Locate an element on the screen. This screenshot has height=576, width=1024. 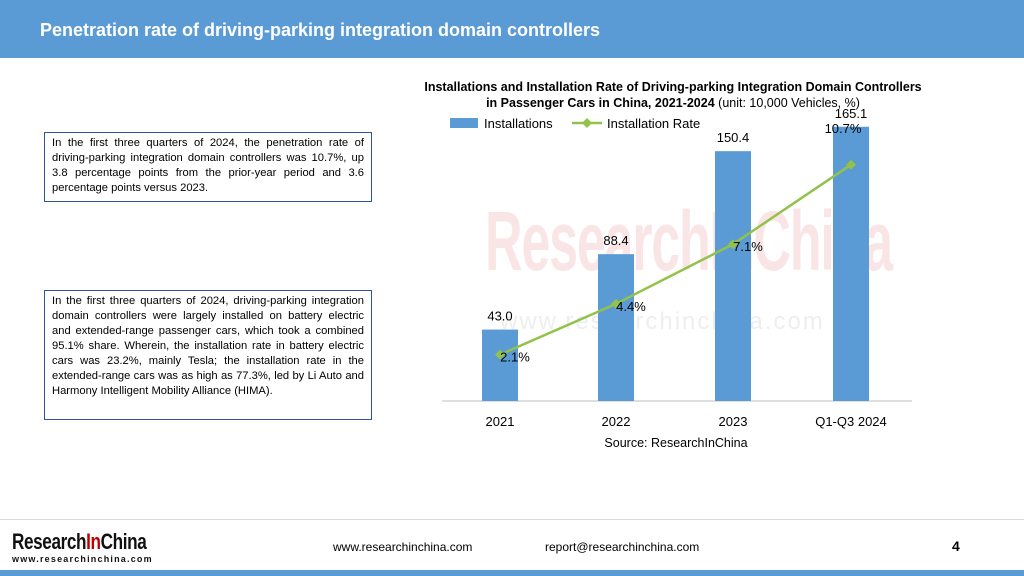
page-number: 4 is located at coordinates (956, 546).